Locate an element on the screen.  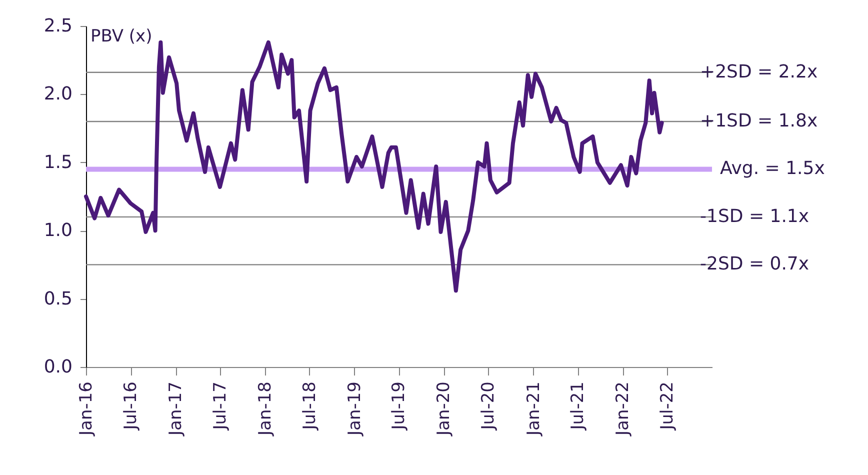
x-tick-label: Jan-19 is located at coordinates (354, 409).